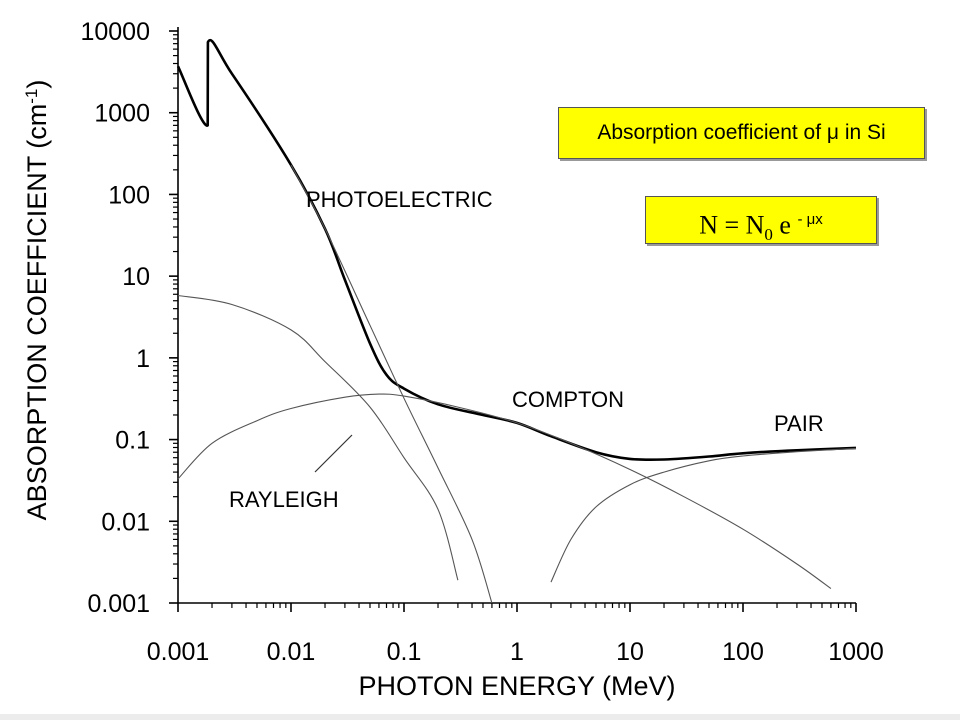 The height and width of the screenshot is (720, 960). What do you see at coordinates (129, 195) in the screenshot?
I see `y-tick-label: 100` at bounding box center [129, 195].